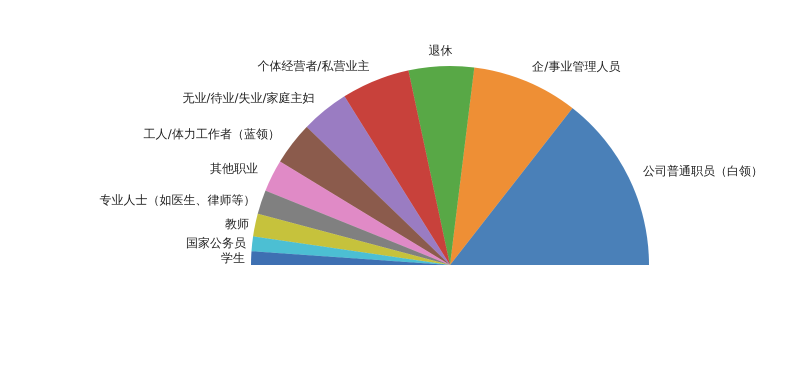  I want to click on slice-label: 退休, so click(440, 50).